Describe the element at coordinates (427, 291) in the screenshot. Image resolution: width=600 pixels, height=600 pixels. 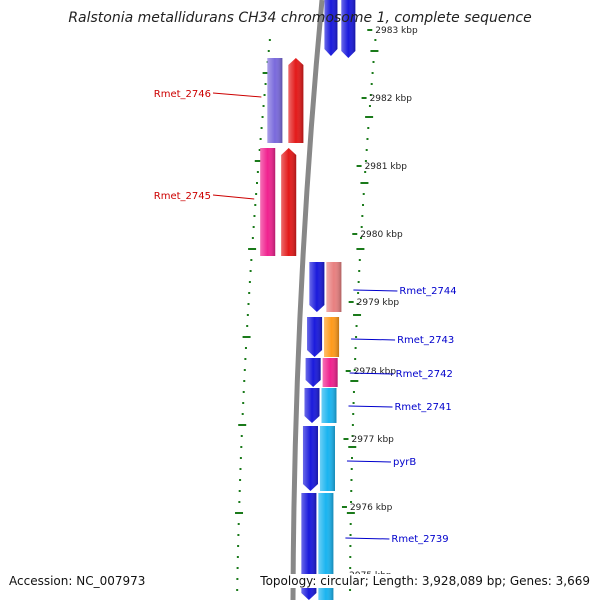
I see `gene-label: Rmet_2744` at that location.